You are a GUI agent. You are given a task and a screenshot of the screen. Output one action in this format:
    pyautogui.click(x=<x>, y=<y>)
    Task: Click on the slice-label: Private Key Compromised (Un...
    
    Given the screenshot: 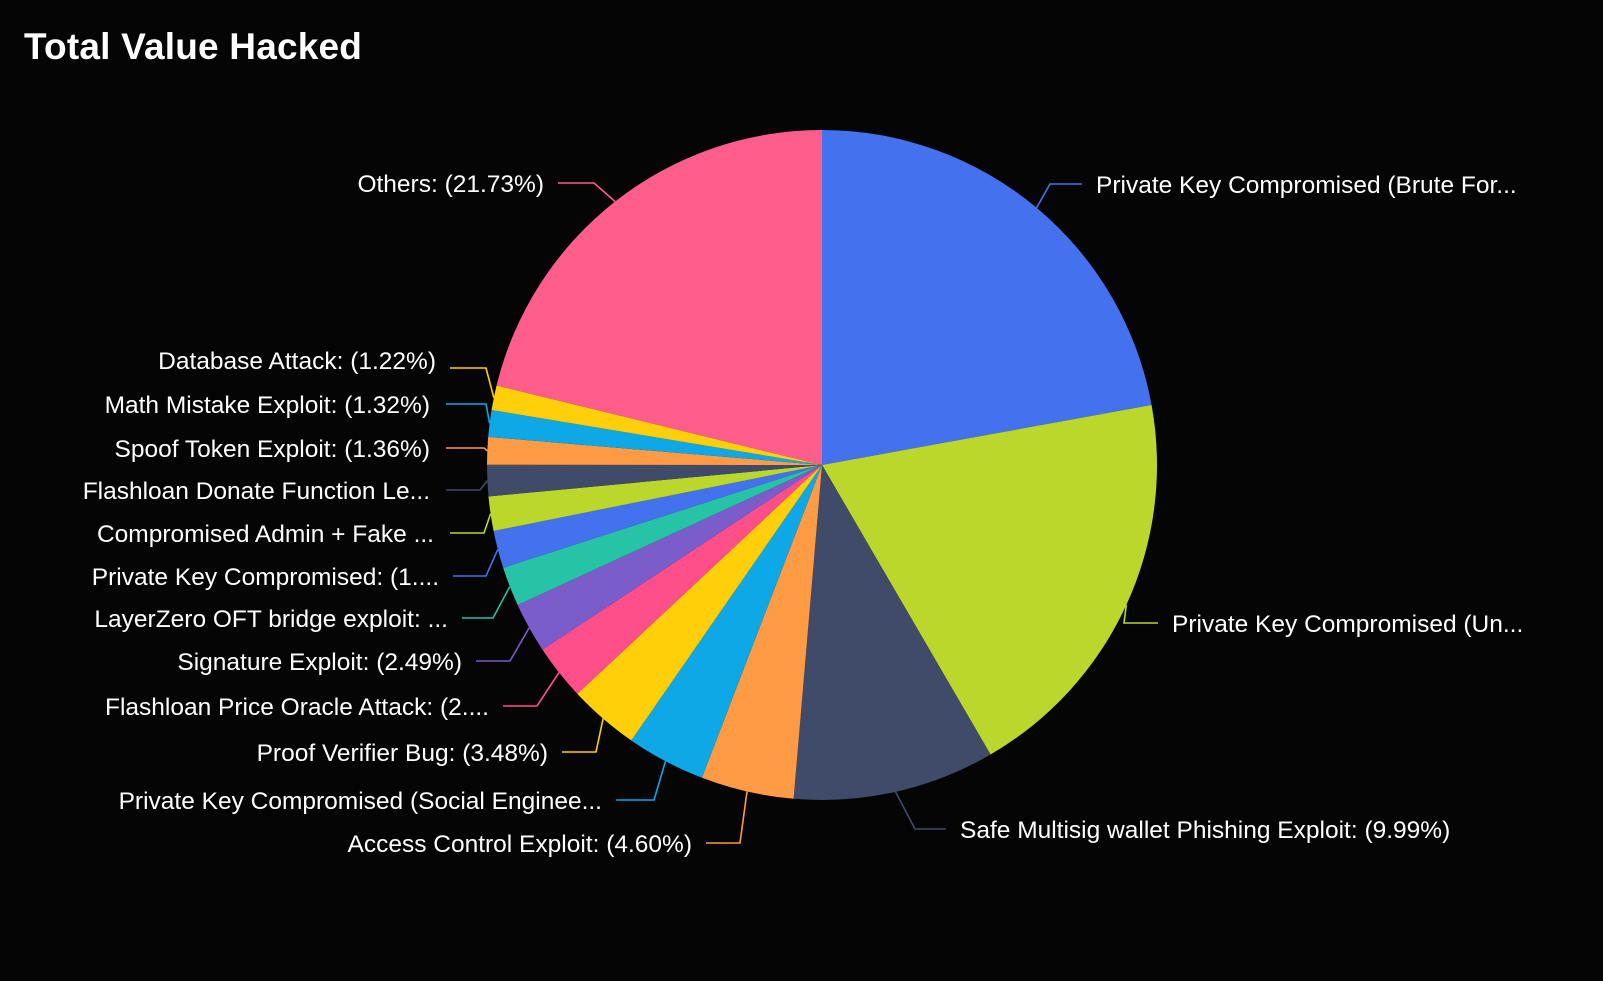 What is the action you would take?
    pyautogui.click(x=1347, y=624)
    